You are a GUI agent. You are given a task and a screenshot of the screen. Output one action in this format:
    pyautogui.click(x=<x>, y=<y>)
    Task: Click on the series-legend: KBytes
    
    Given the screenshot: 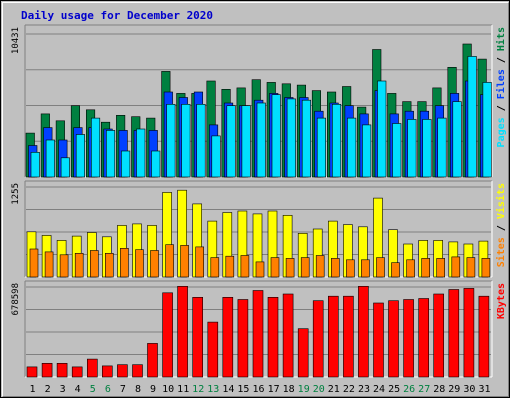 What is the action you would take?
    pyautogui.click(x=501, y=301)
    